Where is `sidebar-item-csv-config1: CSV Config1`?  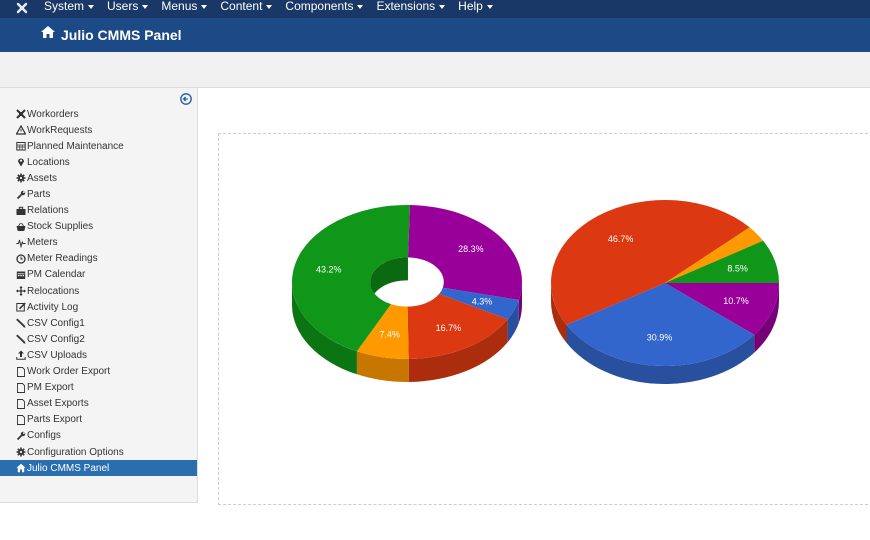
sidebar-item-csv-config1: CSV Config1 is located at coordinates (98, 323).